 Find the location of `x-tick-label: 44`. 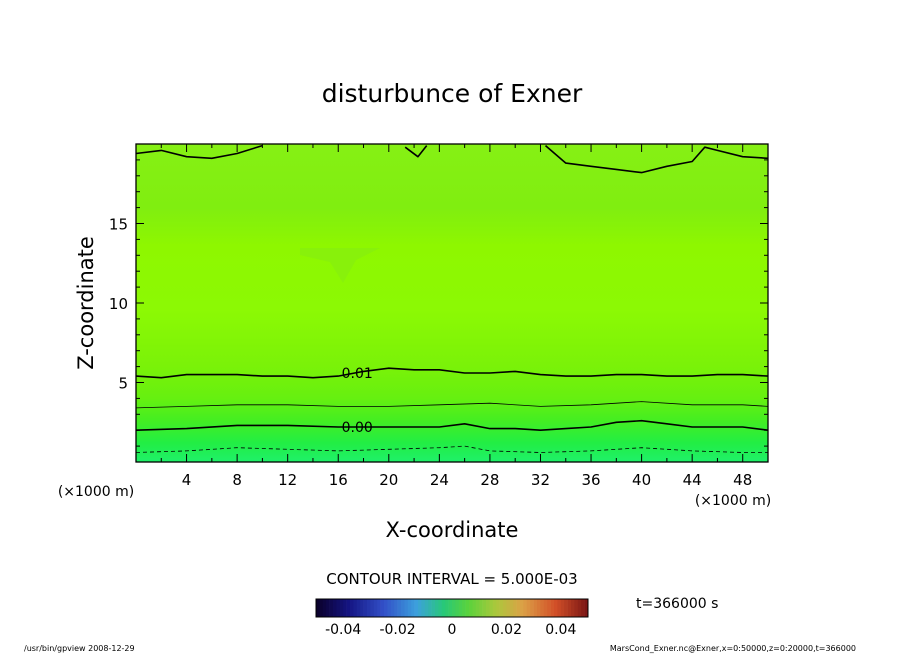

x-tick-label: 44 is located at coordinates (692, 480).